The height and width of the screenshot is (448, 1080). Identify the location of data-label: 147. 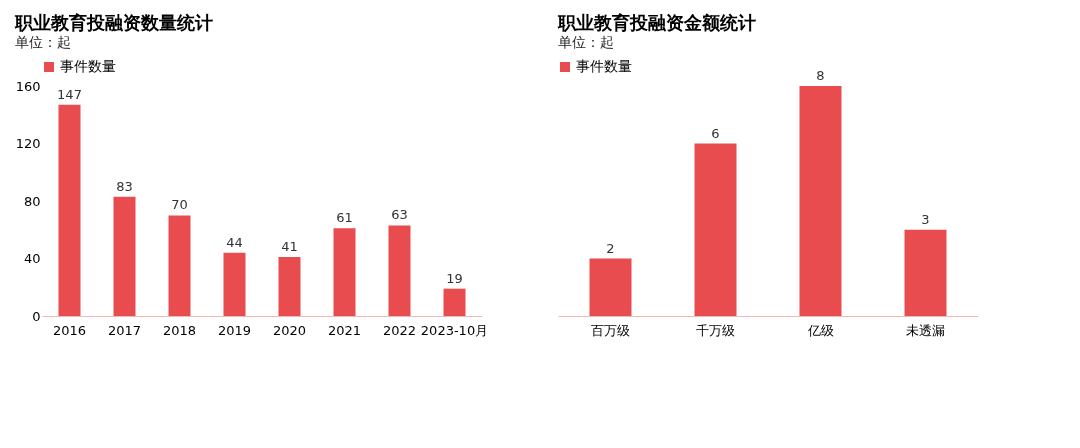
(69, 94).